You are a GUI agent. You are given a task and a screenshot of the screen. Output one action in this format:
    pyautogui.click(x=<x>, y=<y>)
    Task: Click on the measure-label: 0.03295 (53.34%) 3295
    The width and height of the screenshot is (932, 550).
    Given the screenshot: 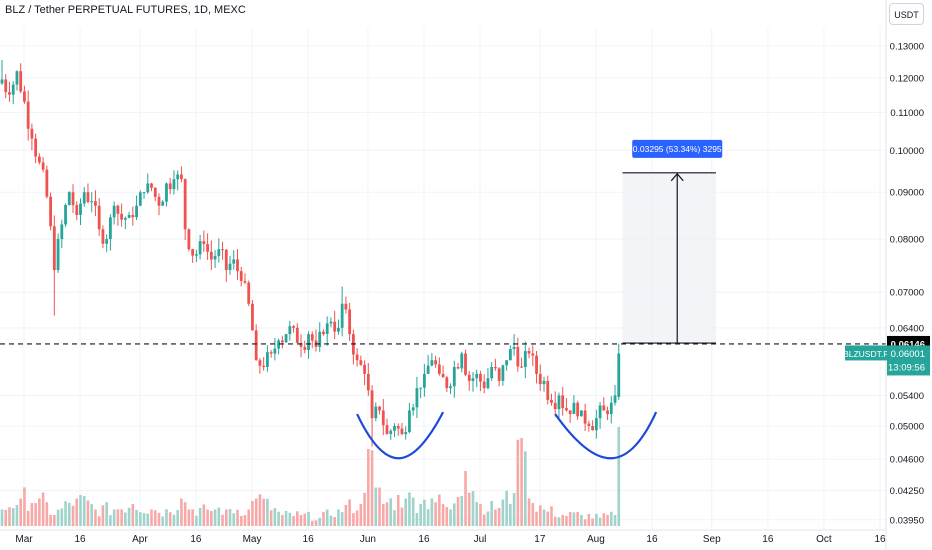 What is the action you would take?
    pyautogui.click(x=677, y=149)
    